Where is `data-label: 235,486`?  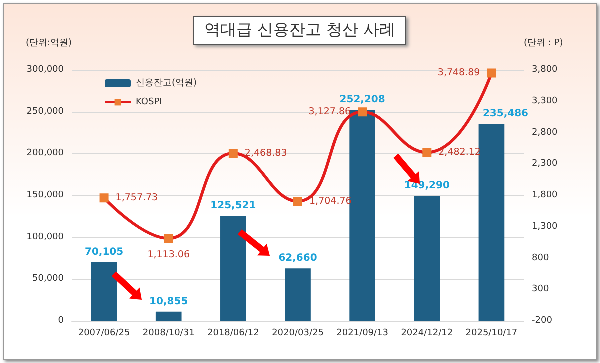
data-label: 235,486 is located at coordinates (505, 114).